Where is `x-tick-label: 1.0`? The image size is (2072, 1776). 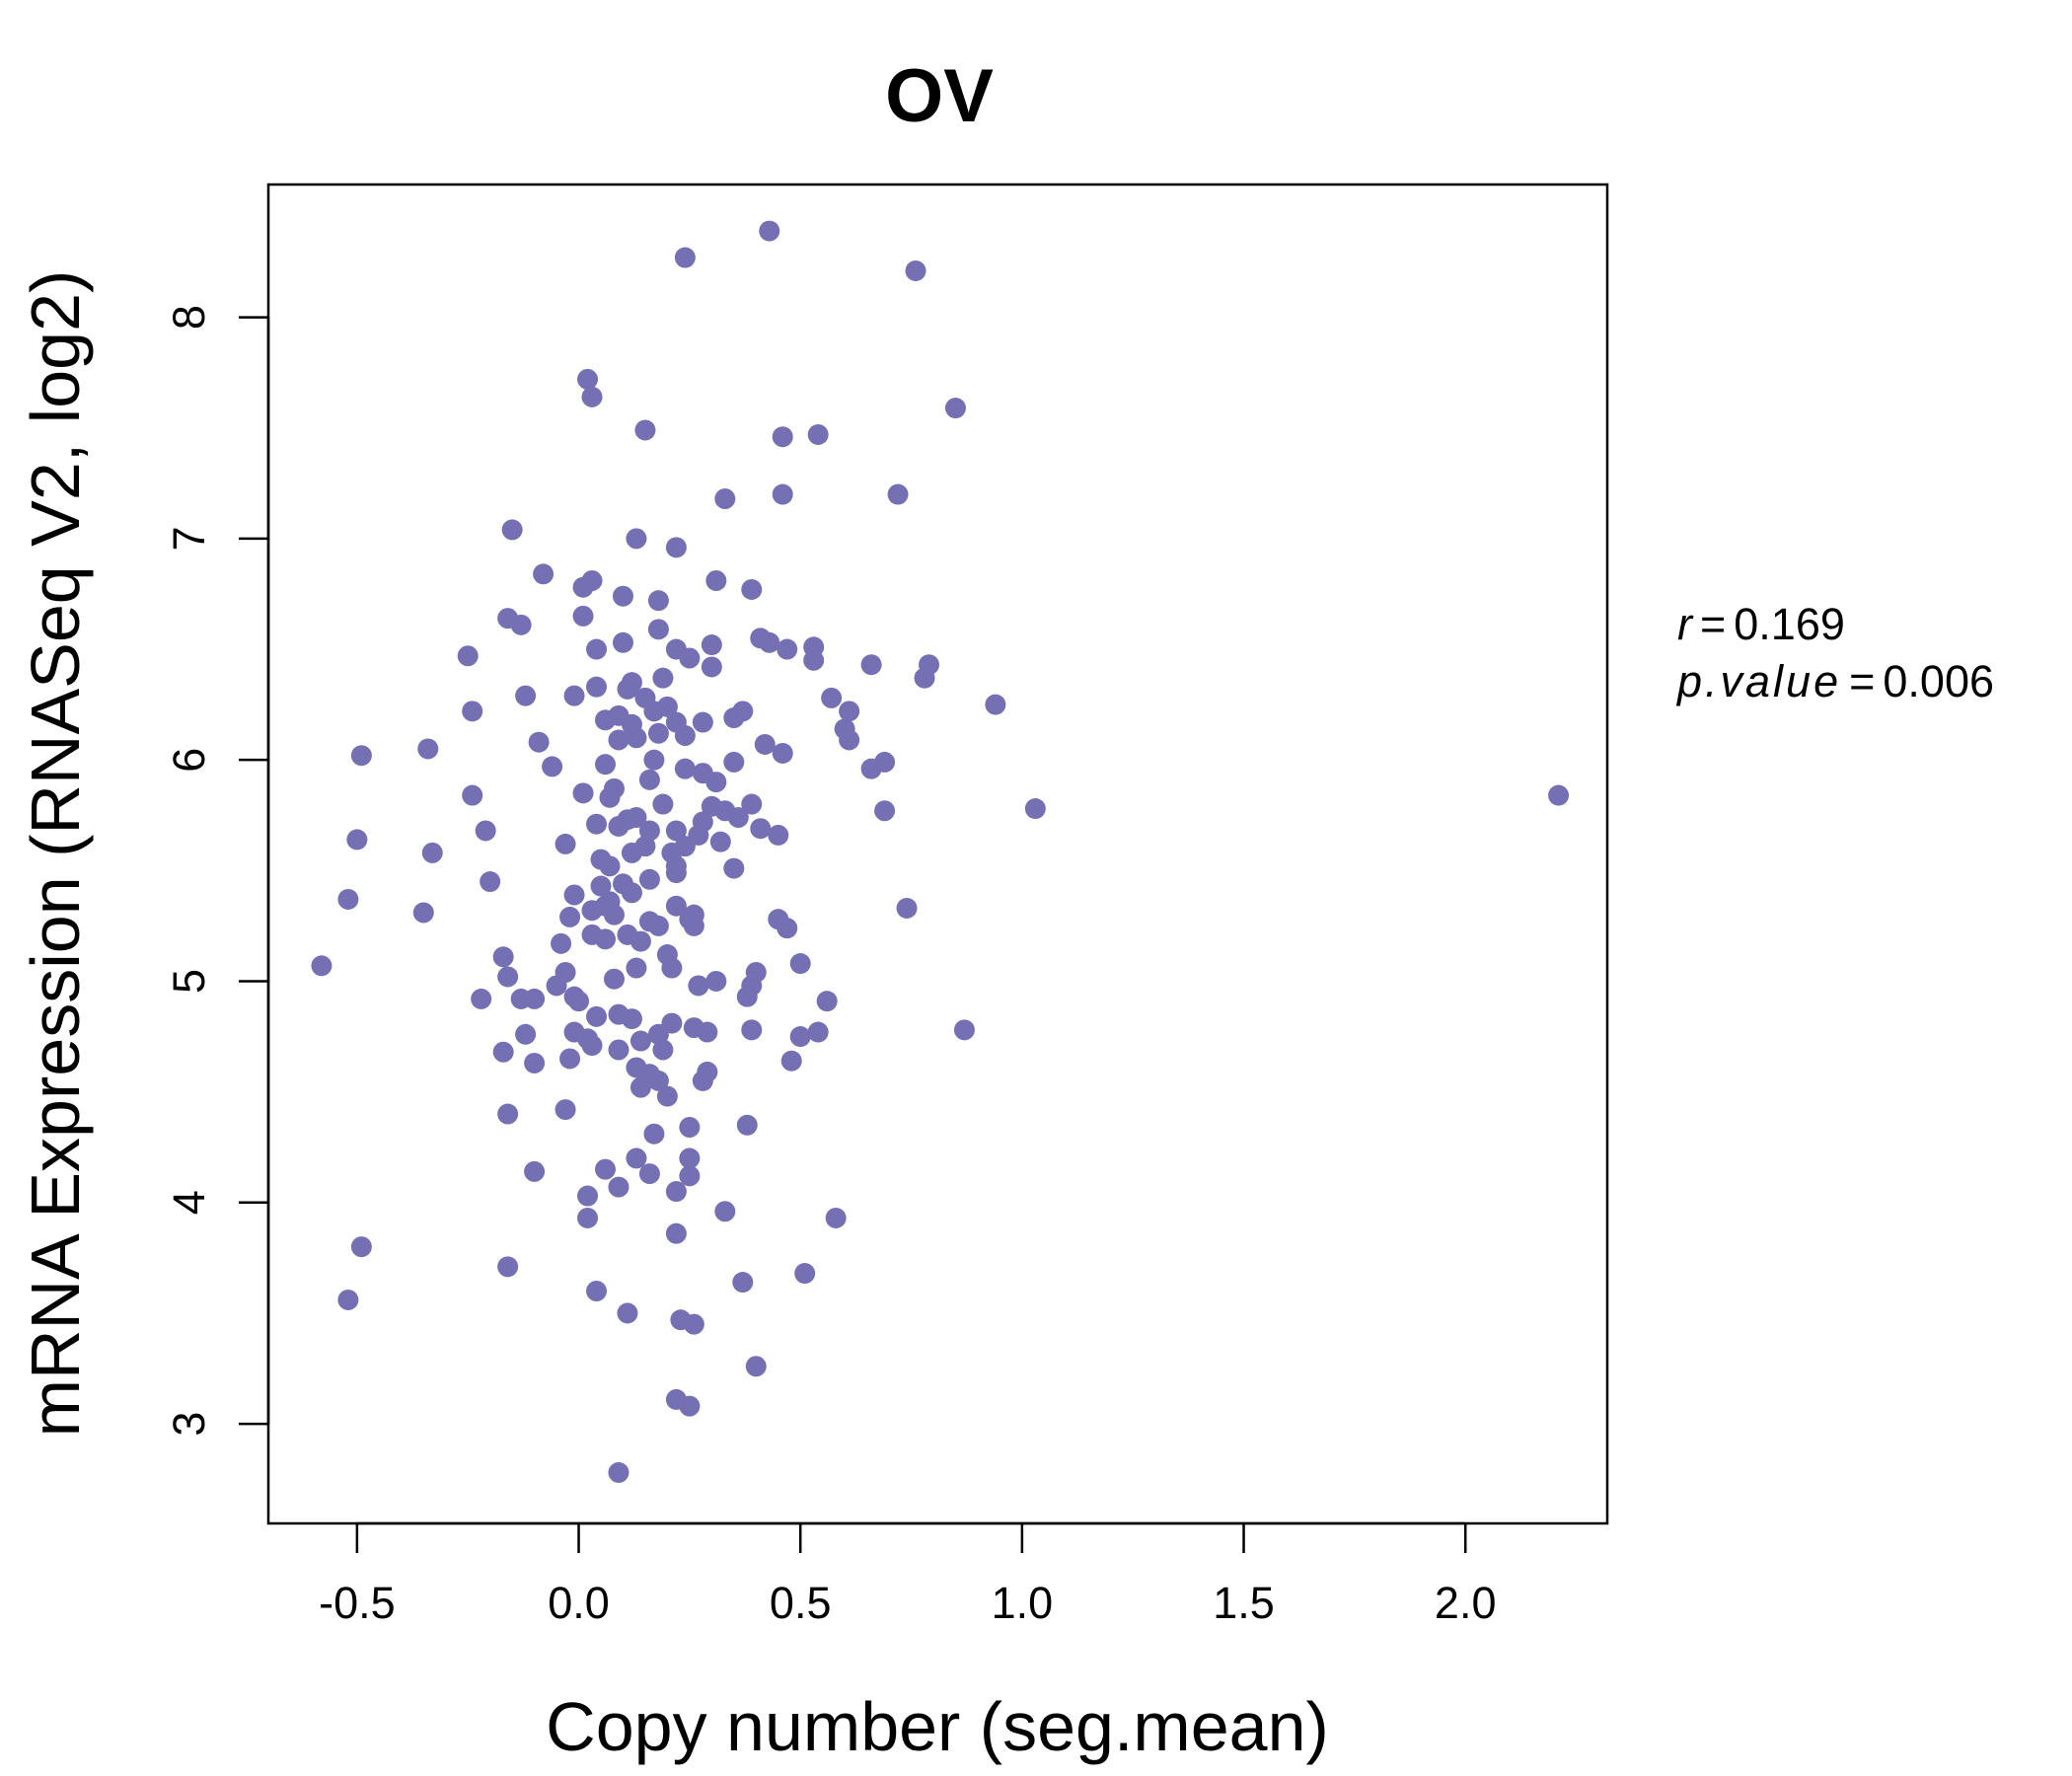 x-tick-label: 1.0 is located at coordinates (1023, 1603).